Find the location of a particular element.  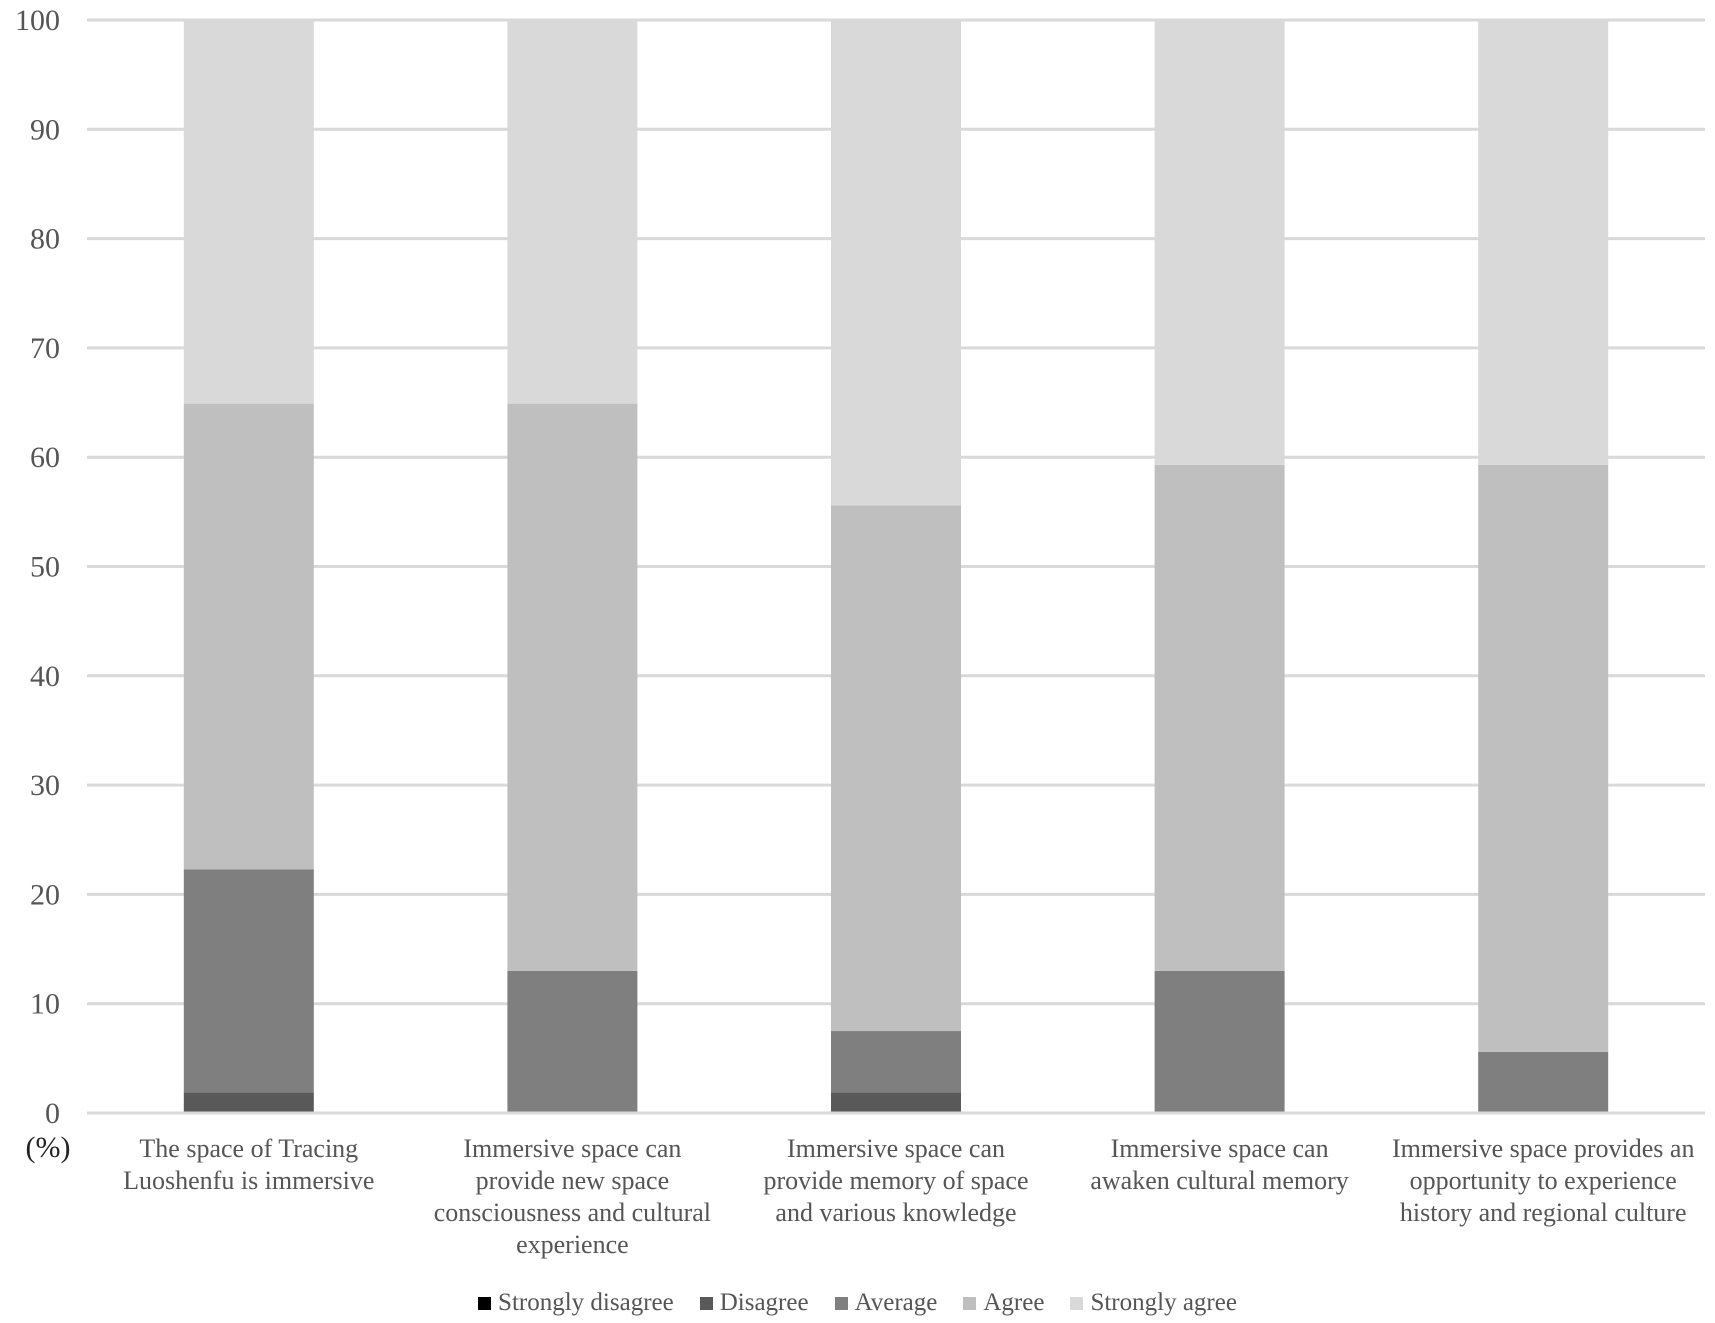

category-label: history and regional culture is located at coordinates (1543, 1212).